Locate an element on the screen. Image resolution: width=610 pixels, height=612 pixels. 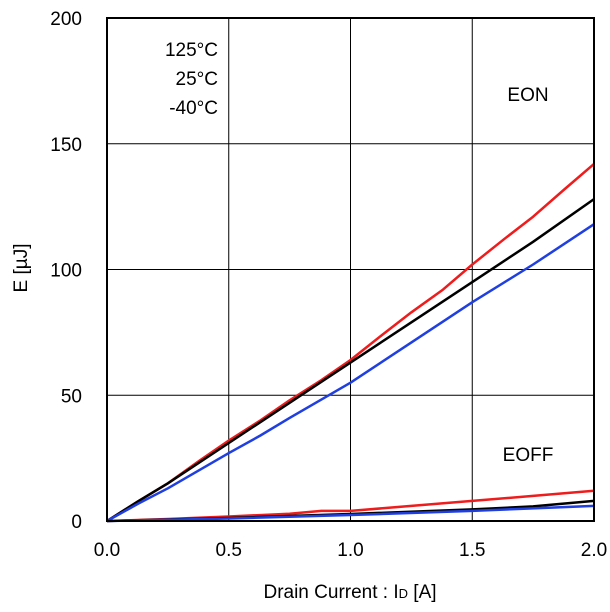
annotation-eon: EON is located at coordinates (527, 95).